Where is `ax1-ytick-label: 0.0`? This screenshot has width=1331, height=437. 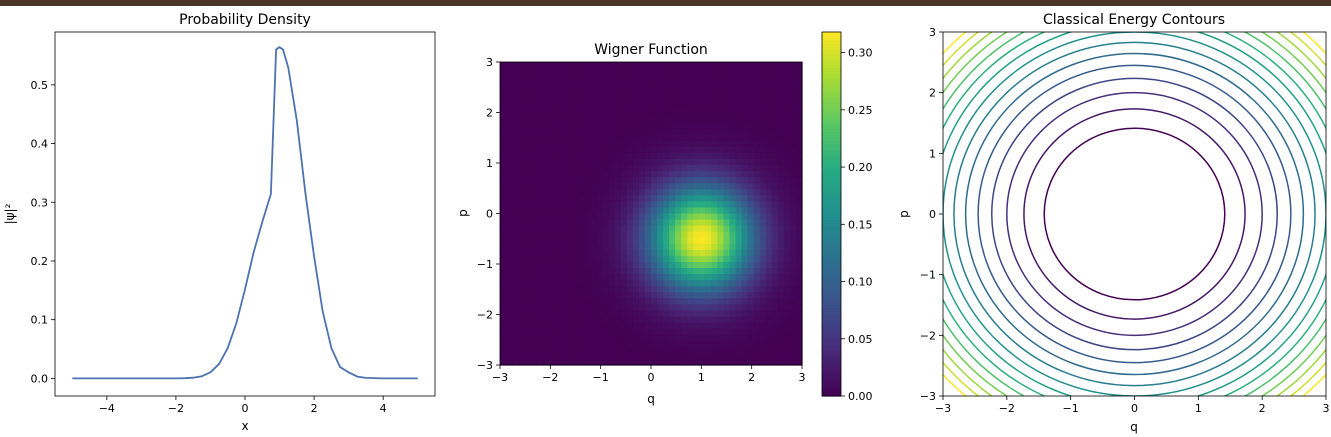 ax1-ytick-label: 0.0 is located at coordinates (40, 378).